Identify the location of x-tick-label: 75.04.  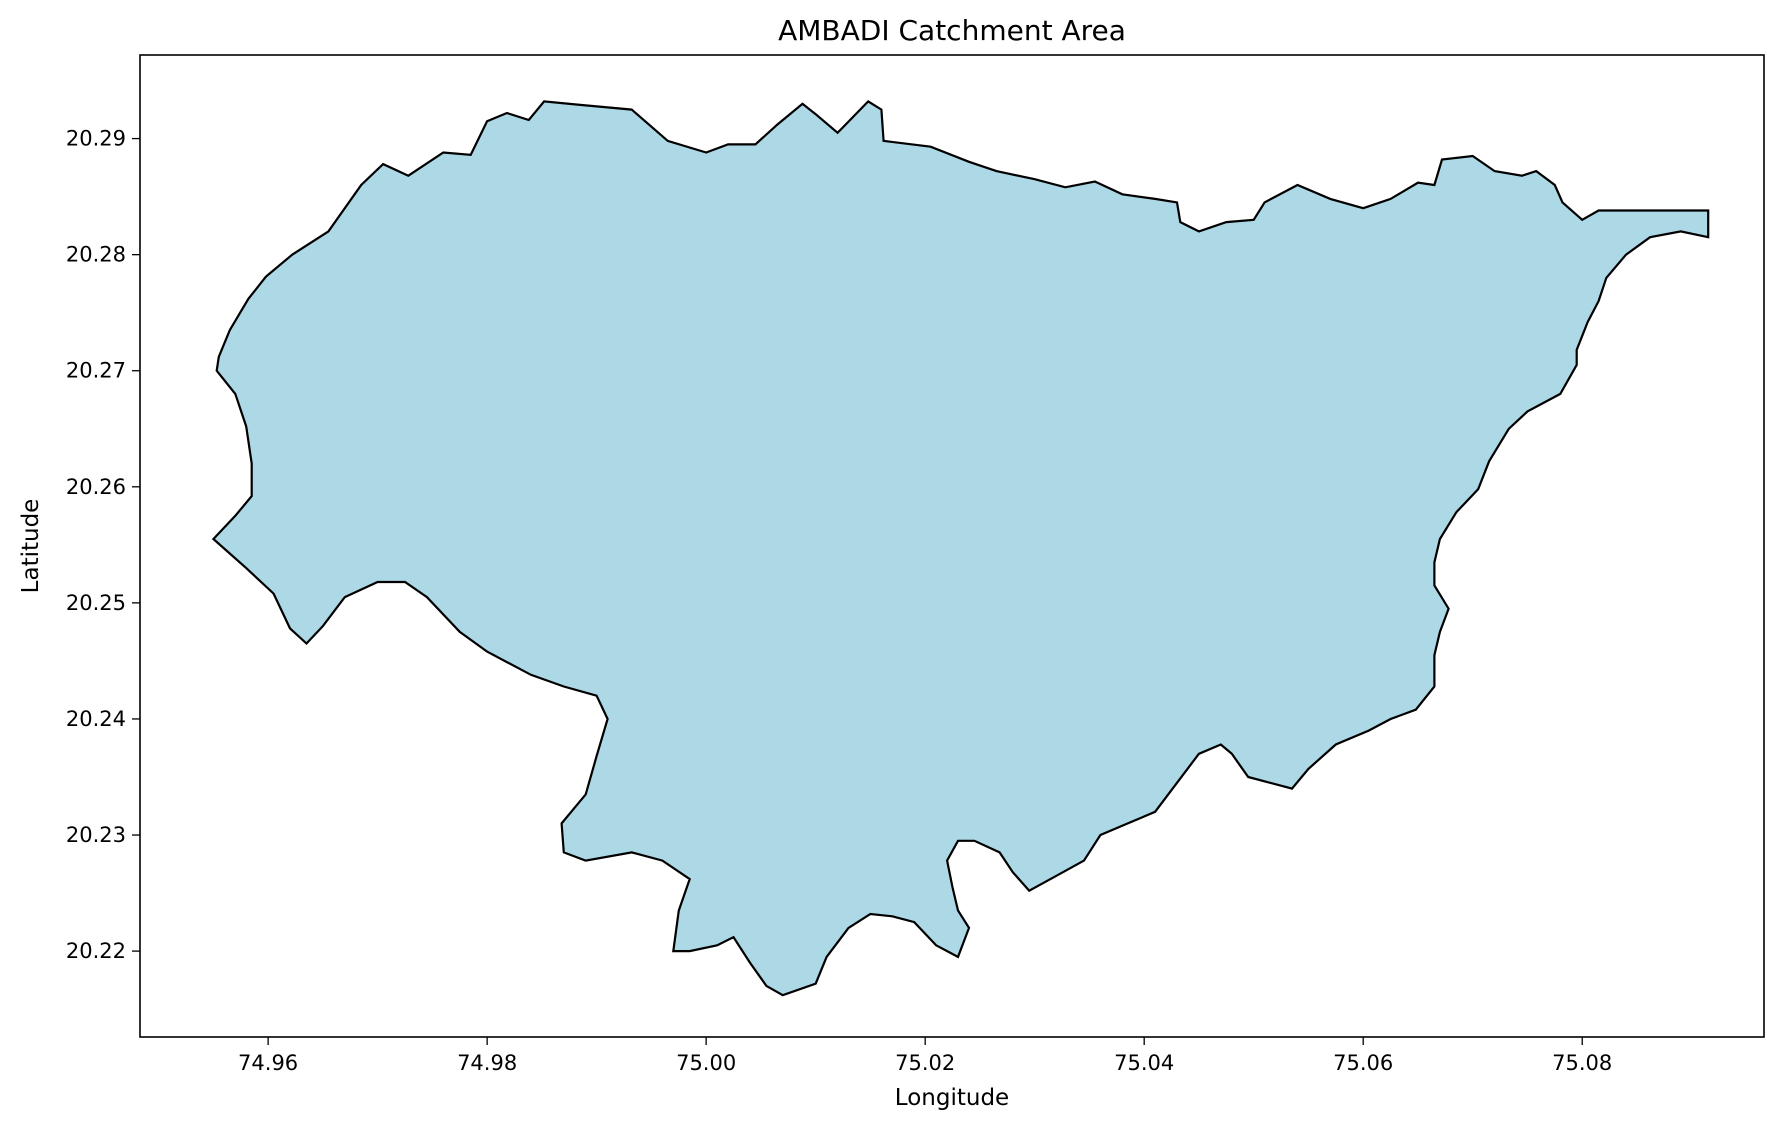
(1144, 1063).